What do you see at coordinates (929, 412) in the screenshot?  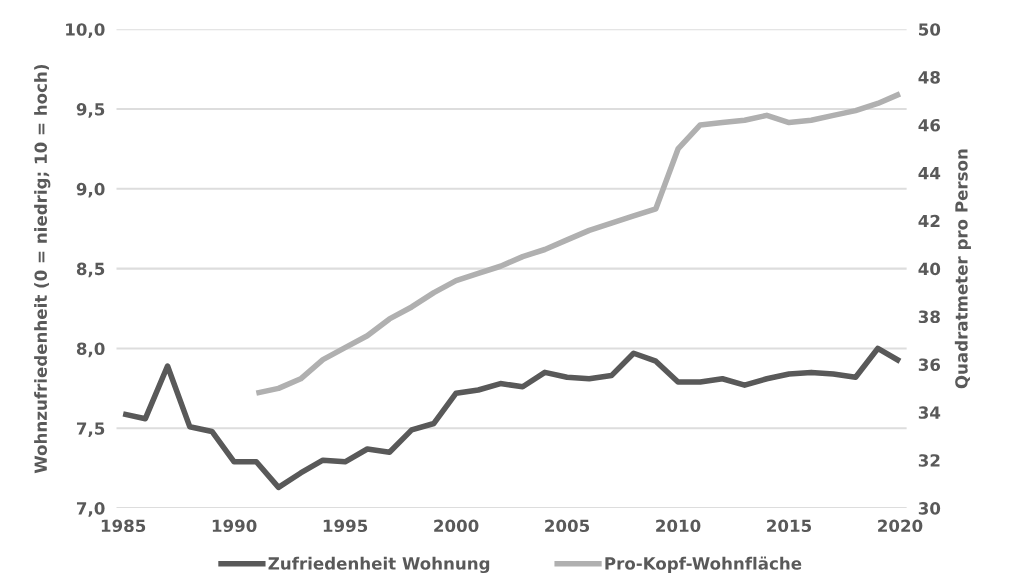 I see `y2-tick-label: 34` at bounding box center [929, 412].